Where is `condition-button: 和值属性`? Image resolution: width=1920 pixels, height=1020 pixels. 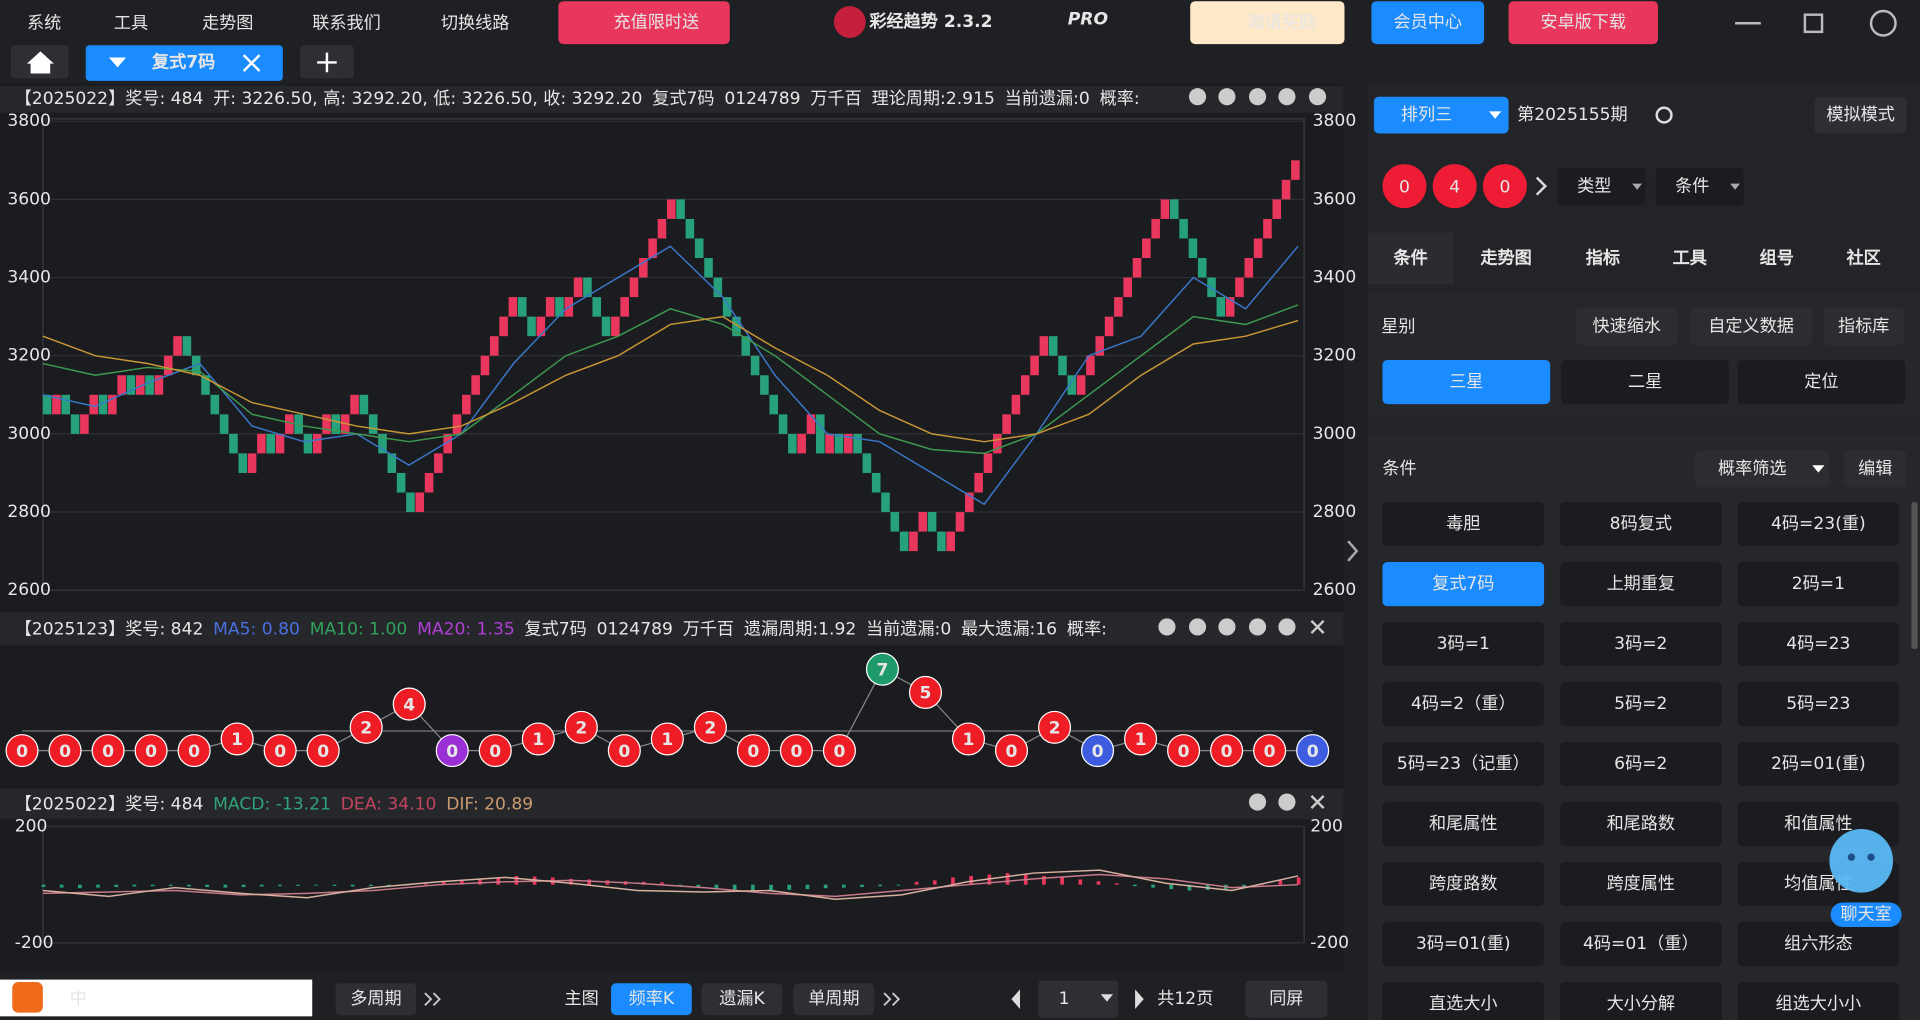 condition-button: 和值属性 is located at coordinates (1818, 824).